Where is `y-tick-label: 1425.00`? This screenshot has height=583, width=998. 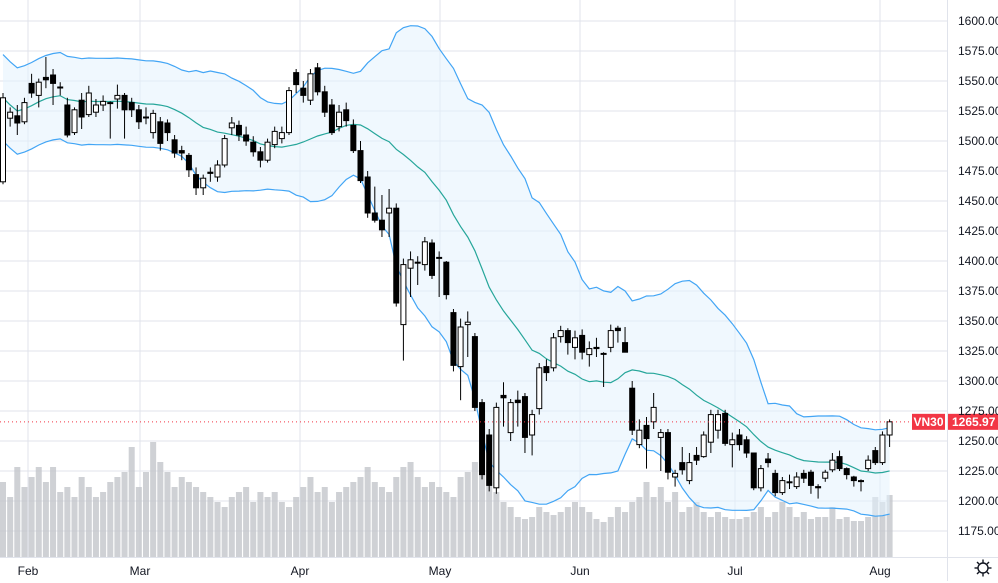
y-tick-label: 1425.00 is located at coordinates (978, 231).